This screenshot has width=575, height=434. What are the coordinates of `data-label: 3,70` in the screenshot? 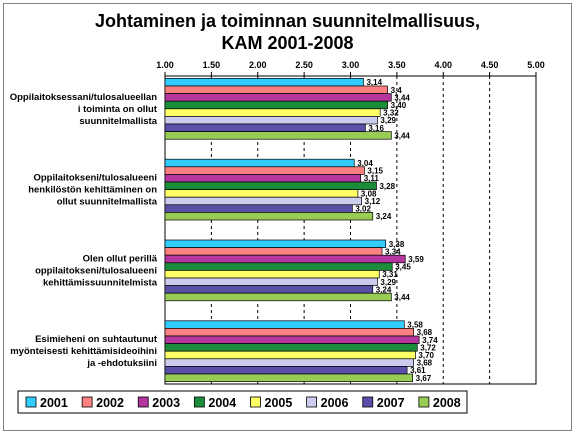 It's located at (426, 355).